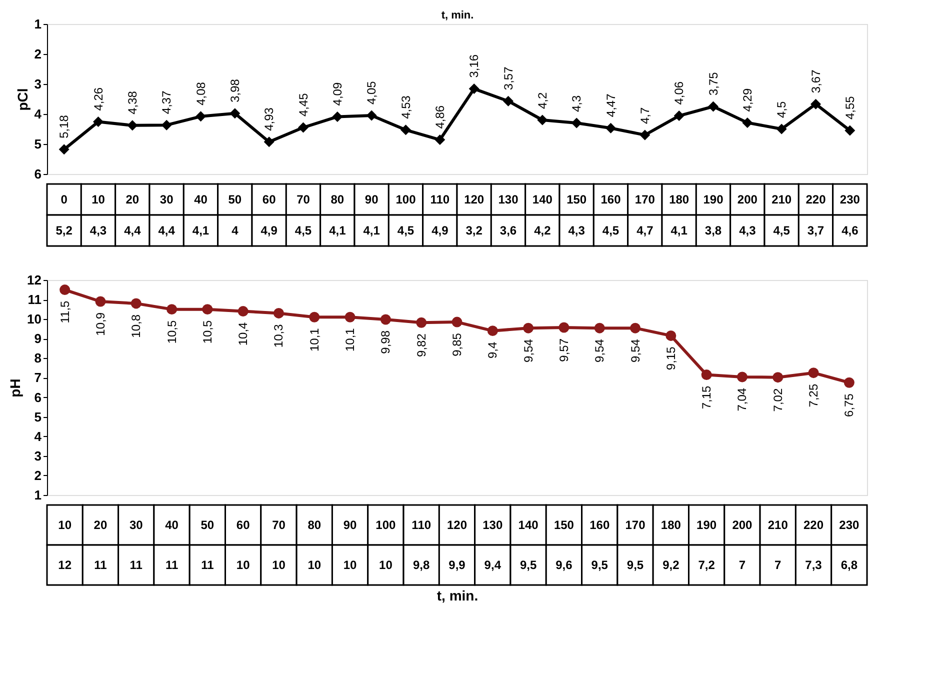 The height and width of the screenshot is (686, 928). Describe the element at coordinates (133, 231) in the screenshot. I see `text: 4,4` at that location.